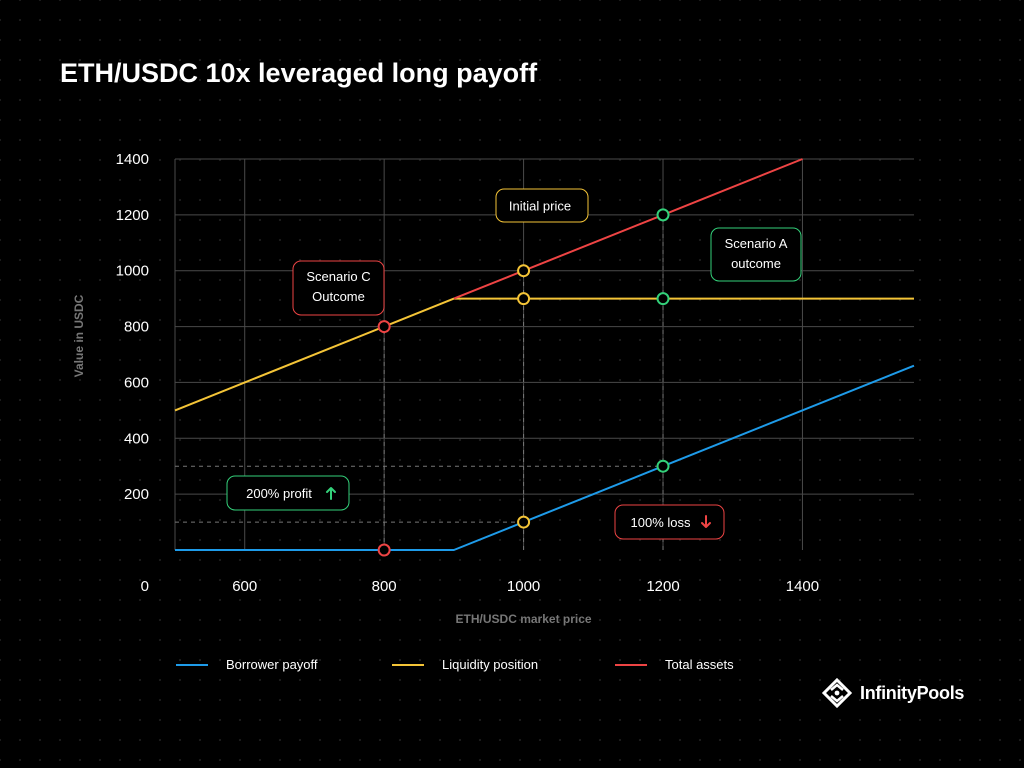 The image size is (1024, 768). What do you see at coordinates (272, 664) in the screenshot?
I see `legend-label-borrower-payoff: Borrower payoff` at bounding box center [272, 664].